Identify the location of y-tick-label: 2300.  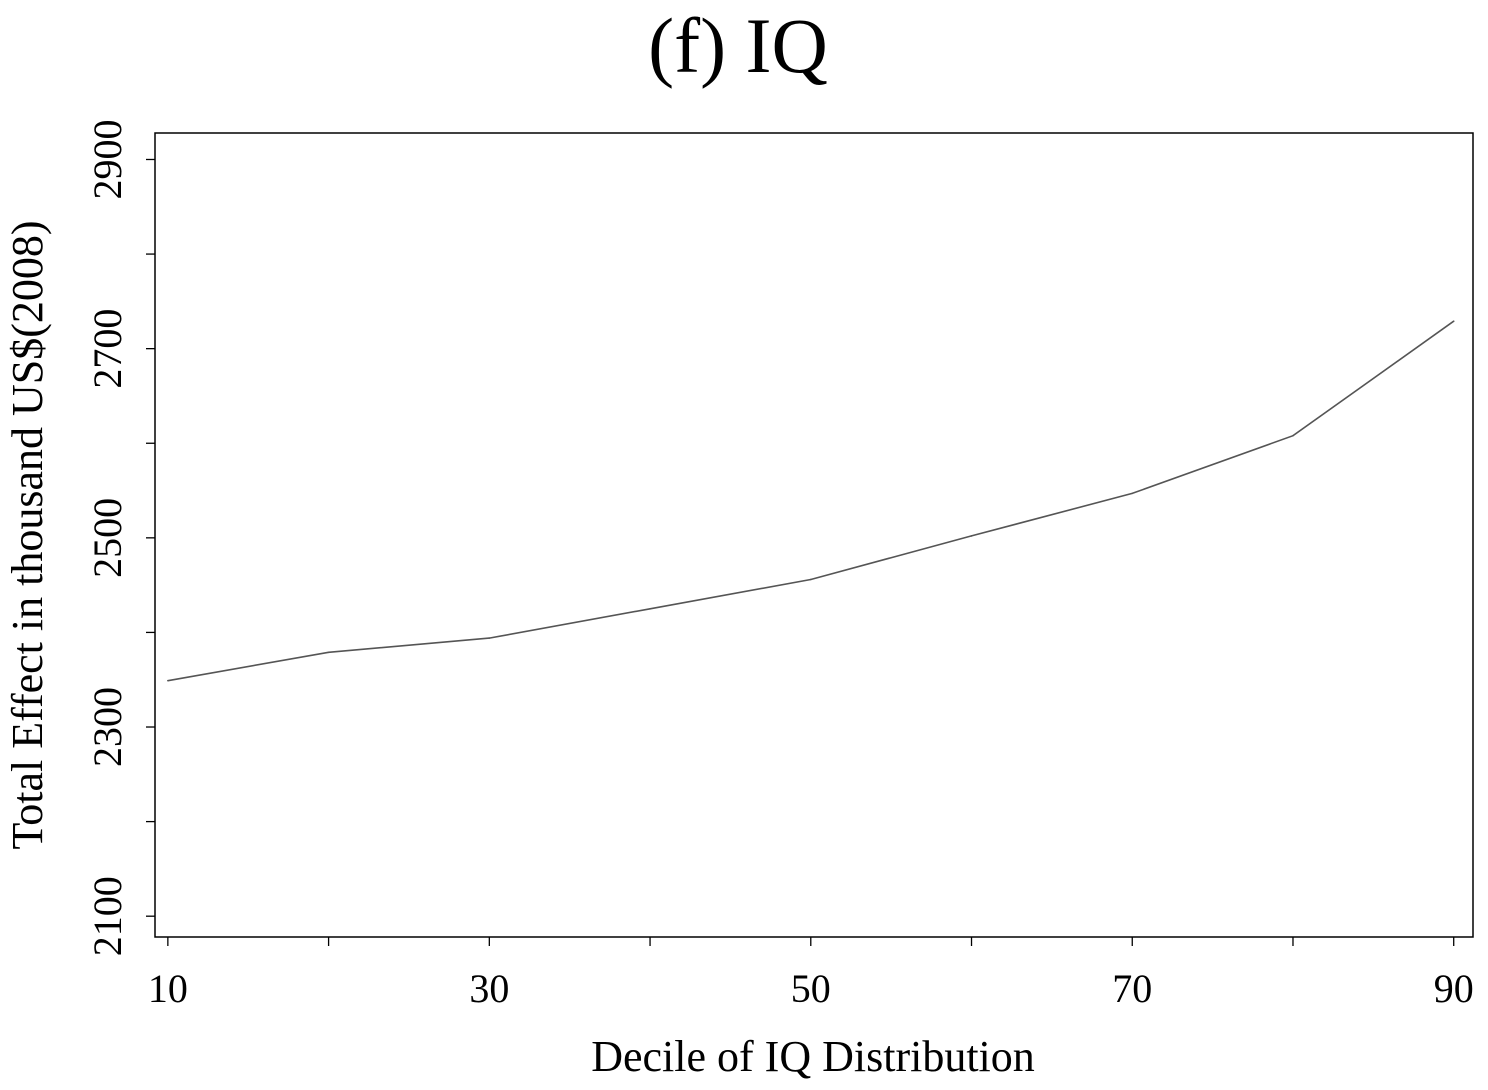
(107, 727).